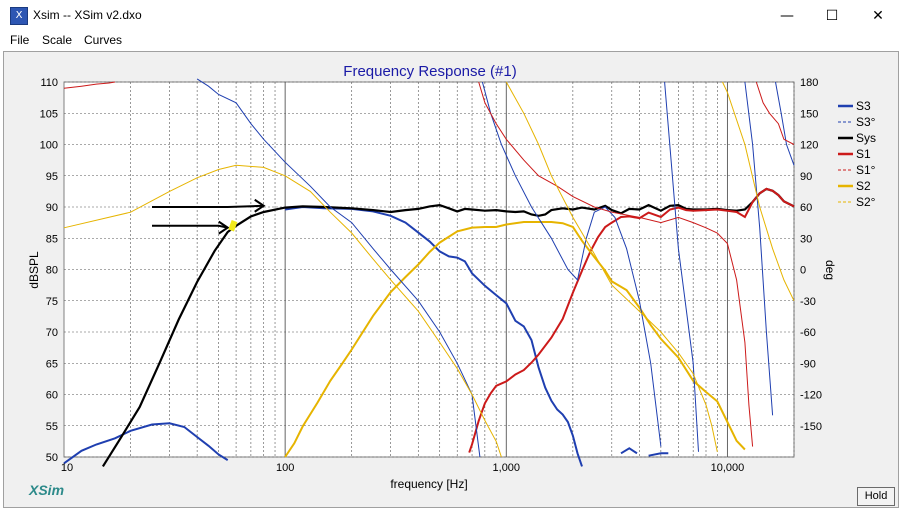 The width and height of the screenshot is (901, 509). What do you see at coordinates (806, 177) in the screenshot?
I see `y2-tick-label: 90` at bounding box center [806, 177].